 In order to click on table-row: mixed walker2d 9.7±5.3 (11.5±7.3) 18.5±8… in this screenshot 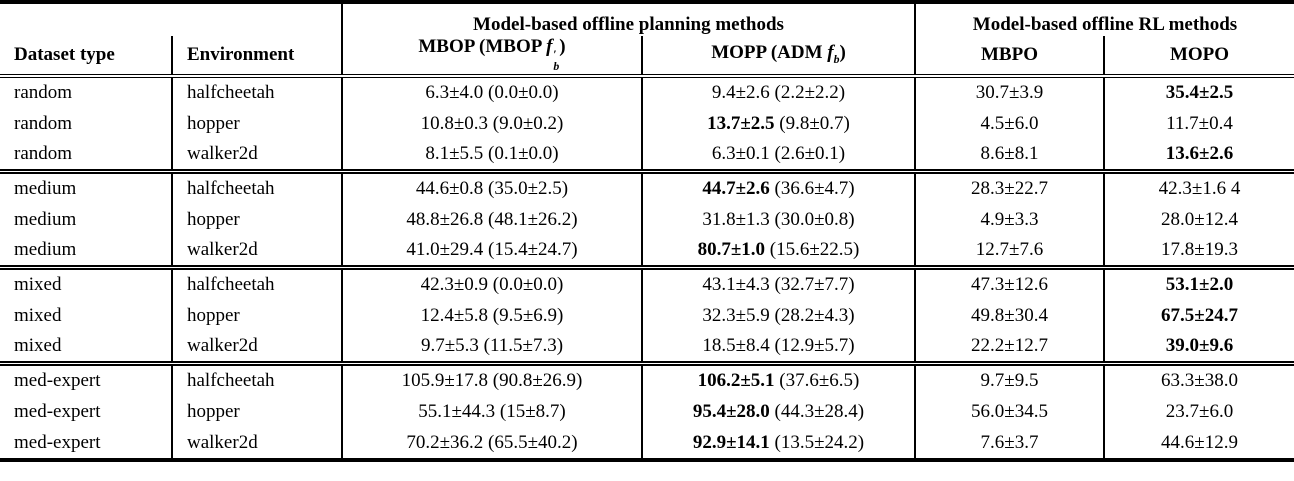, I will do `click(647, 347)`.